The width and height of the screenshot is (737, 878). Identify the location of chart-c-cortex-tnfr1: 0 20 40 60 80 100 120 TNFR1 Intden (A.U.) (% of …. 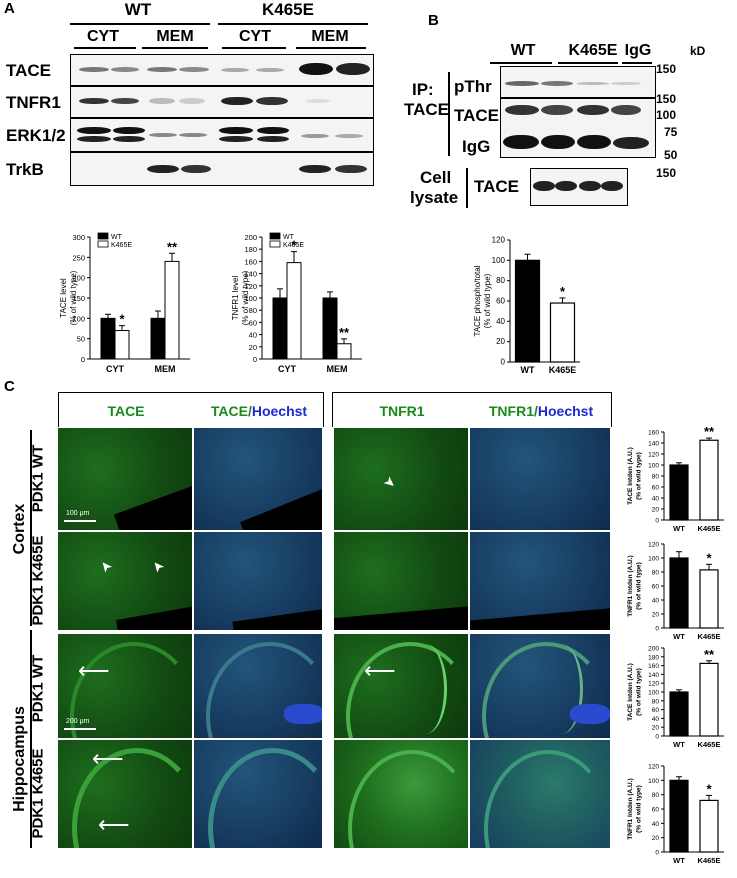
(675, 591).